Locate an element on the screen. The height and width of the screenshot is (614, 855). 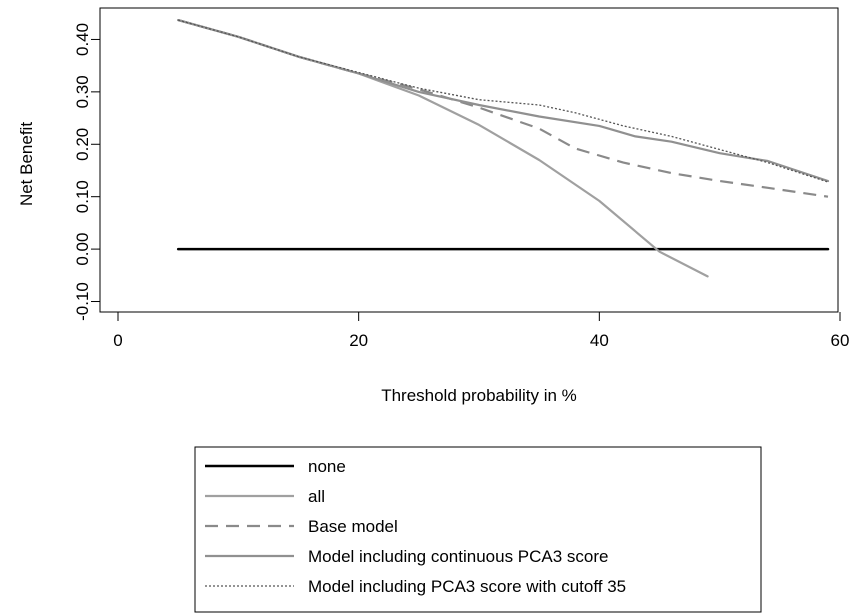
legend-label: Model including continuous PCA3 score is located at coordinates (458, 556).